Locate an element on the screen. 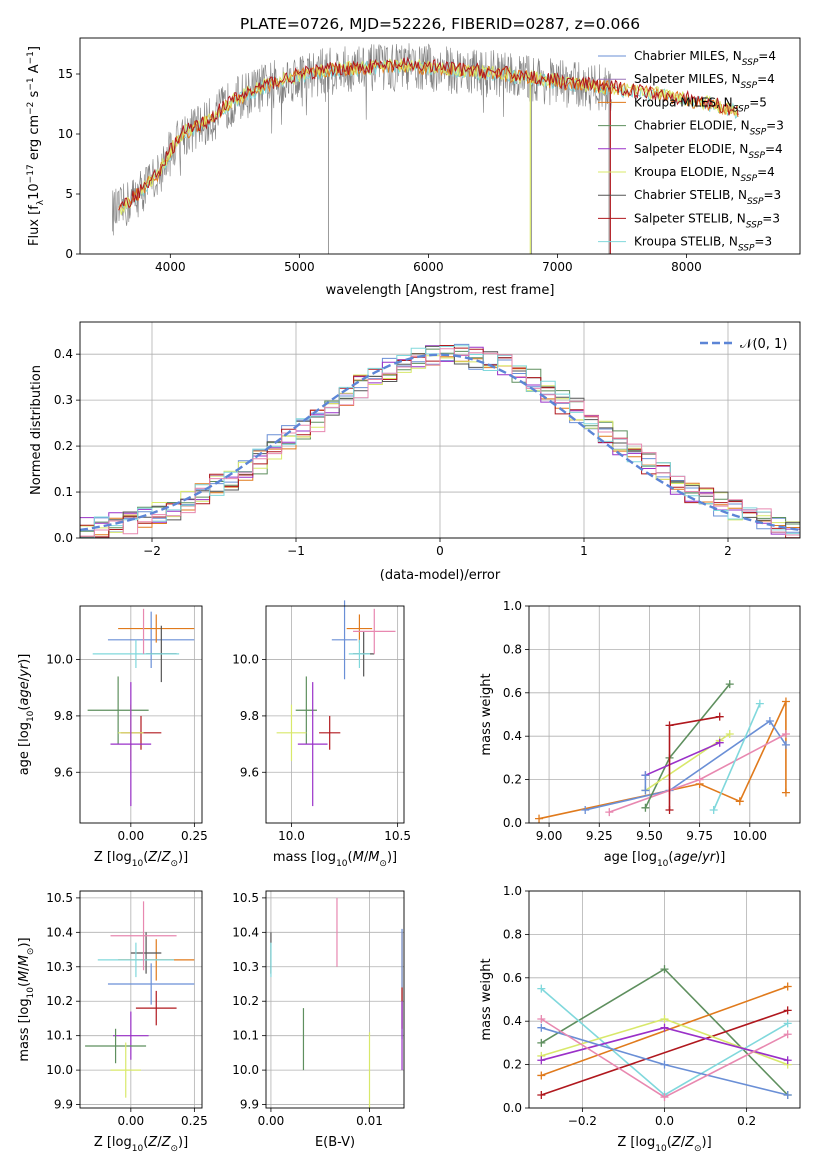 The image size is (819, 1170). weight-vs-age-xtick-label: 9.75 is located at coordinates (699, 836).